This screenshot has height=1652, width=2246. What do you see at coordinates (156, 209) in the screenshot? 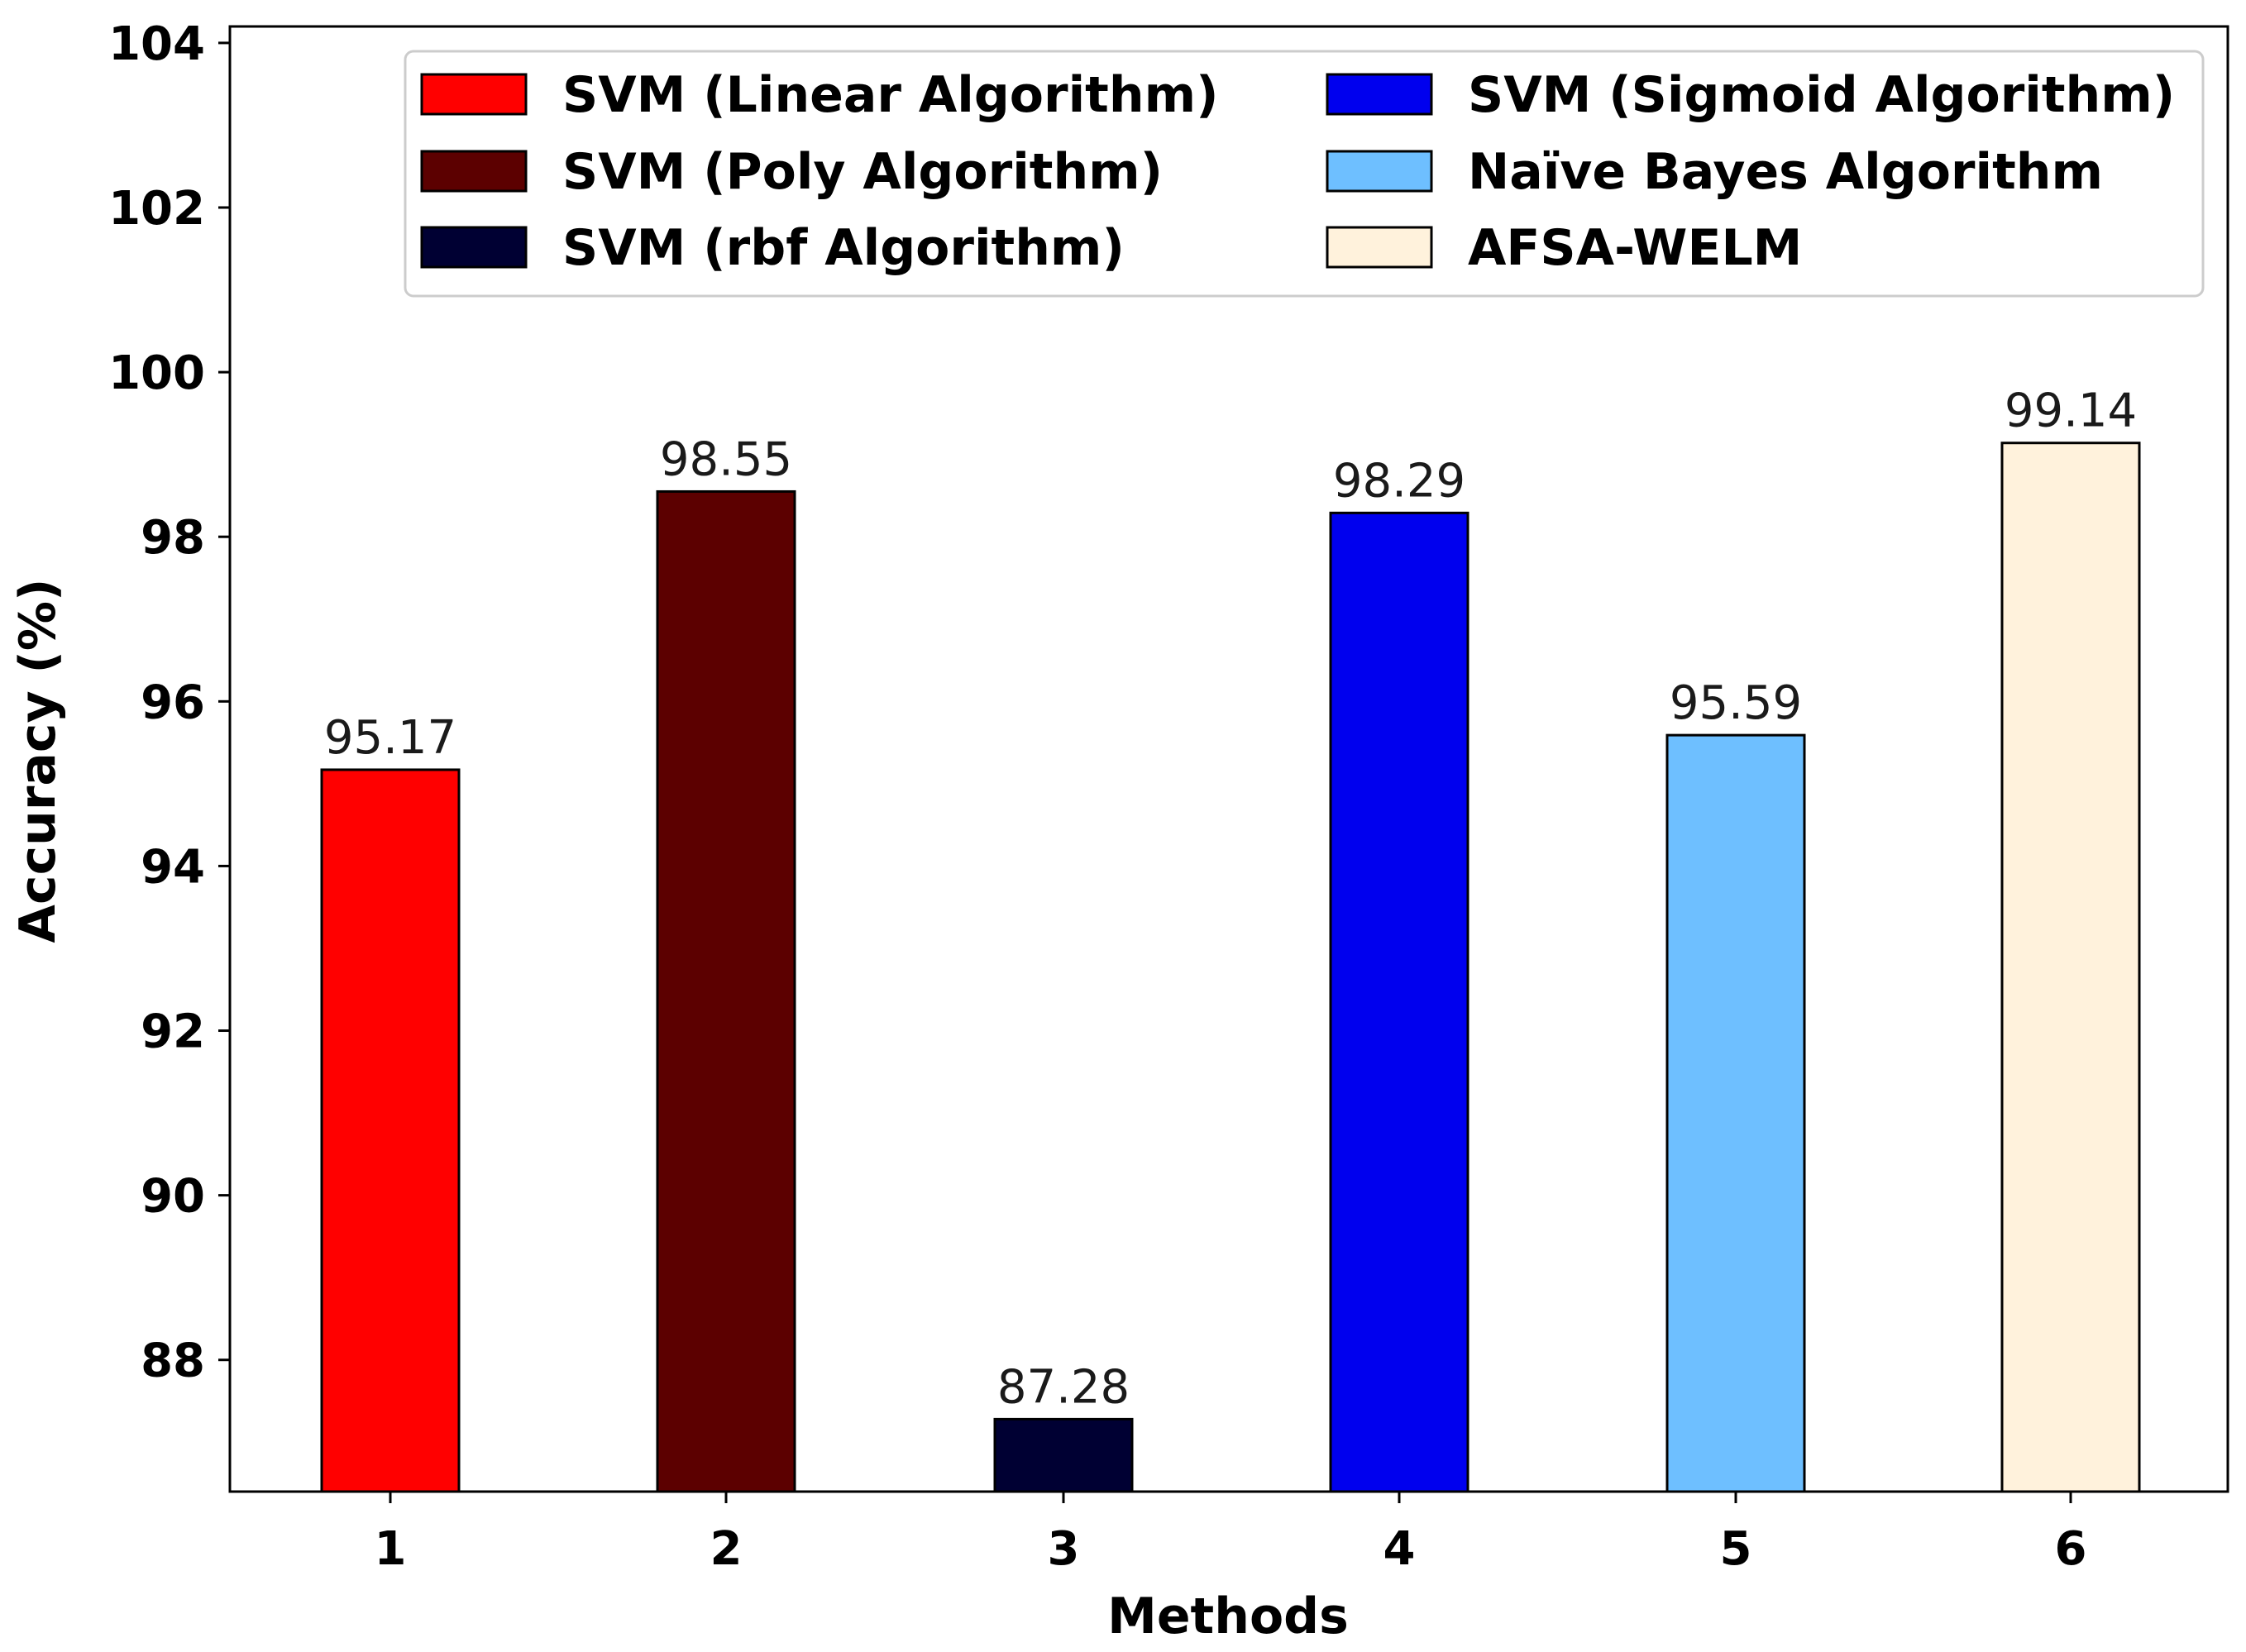
I see `y-tick-label: 102` at bounding box center [156, 209].